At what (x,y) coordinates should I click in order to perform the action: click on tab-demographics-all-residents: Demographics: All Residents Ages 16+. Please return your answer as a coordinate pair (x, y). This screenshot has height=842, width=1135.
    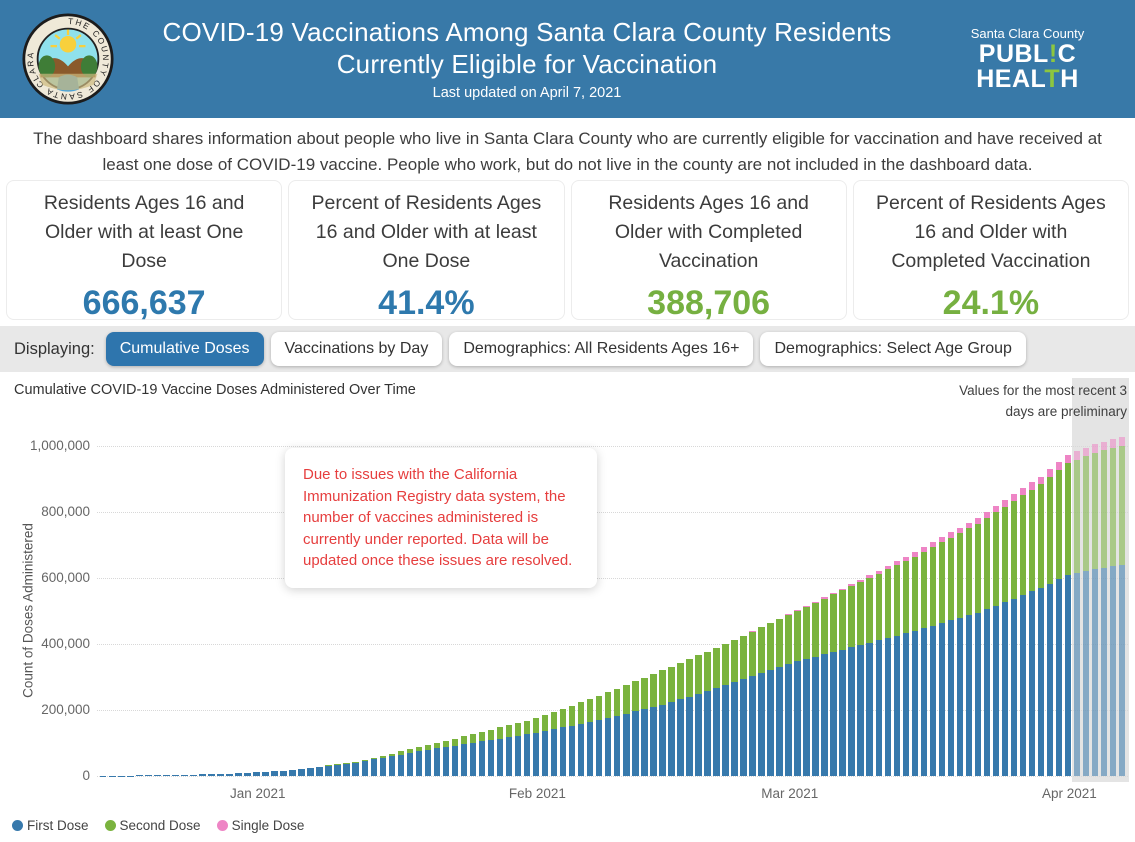
    Looking at the image, I should click on (601, 349).